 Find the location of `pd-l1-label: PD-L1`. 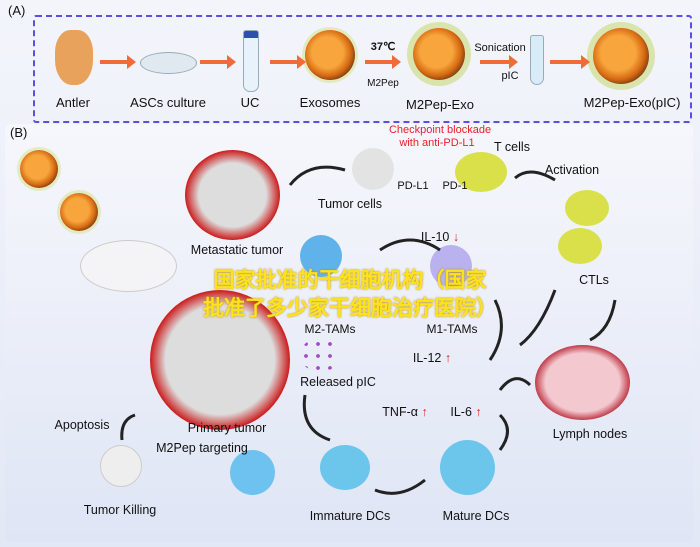

pd-l1-label: PD-L1 is located at coordinates (413, 186).